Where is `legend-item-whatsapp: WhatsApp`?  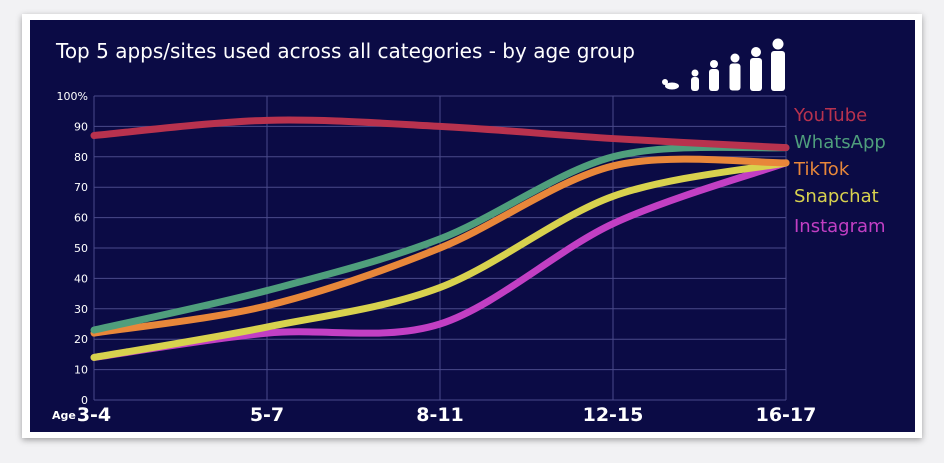
legend-item-whatsapp: WhatsApp is located at coordinates (840, 142).